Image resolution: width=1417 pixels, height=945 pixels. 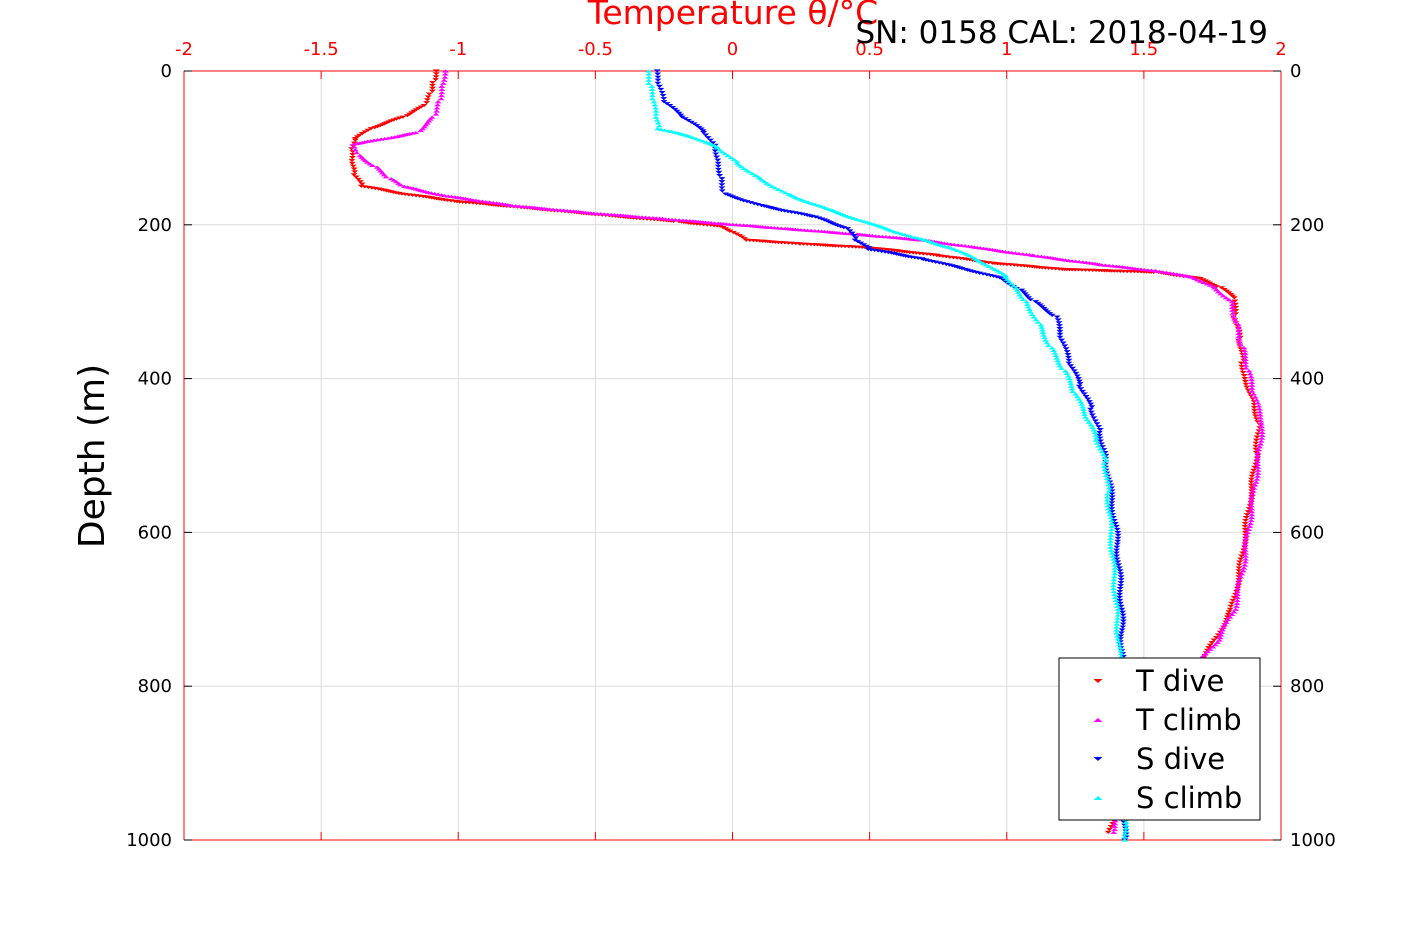 What do you see at coordinates (1280, 49) in the screenshot?
I see `x-tick-label: 2` at bounding box center [1280, 49].